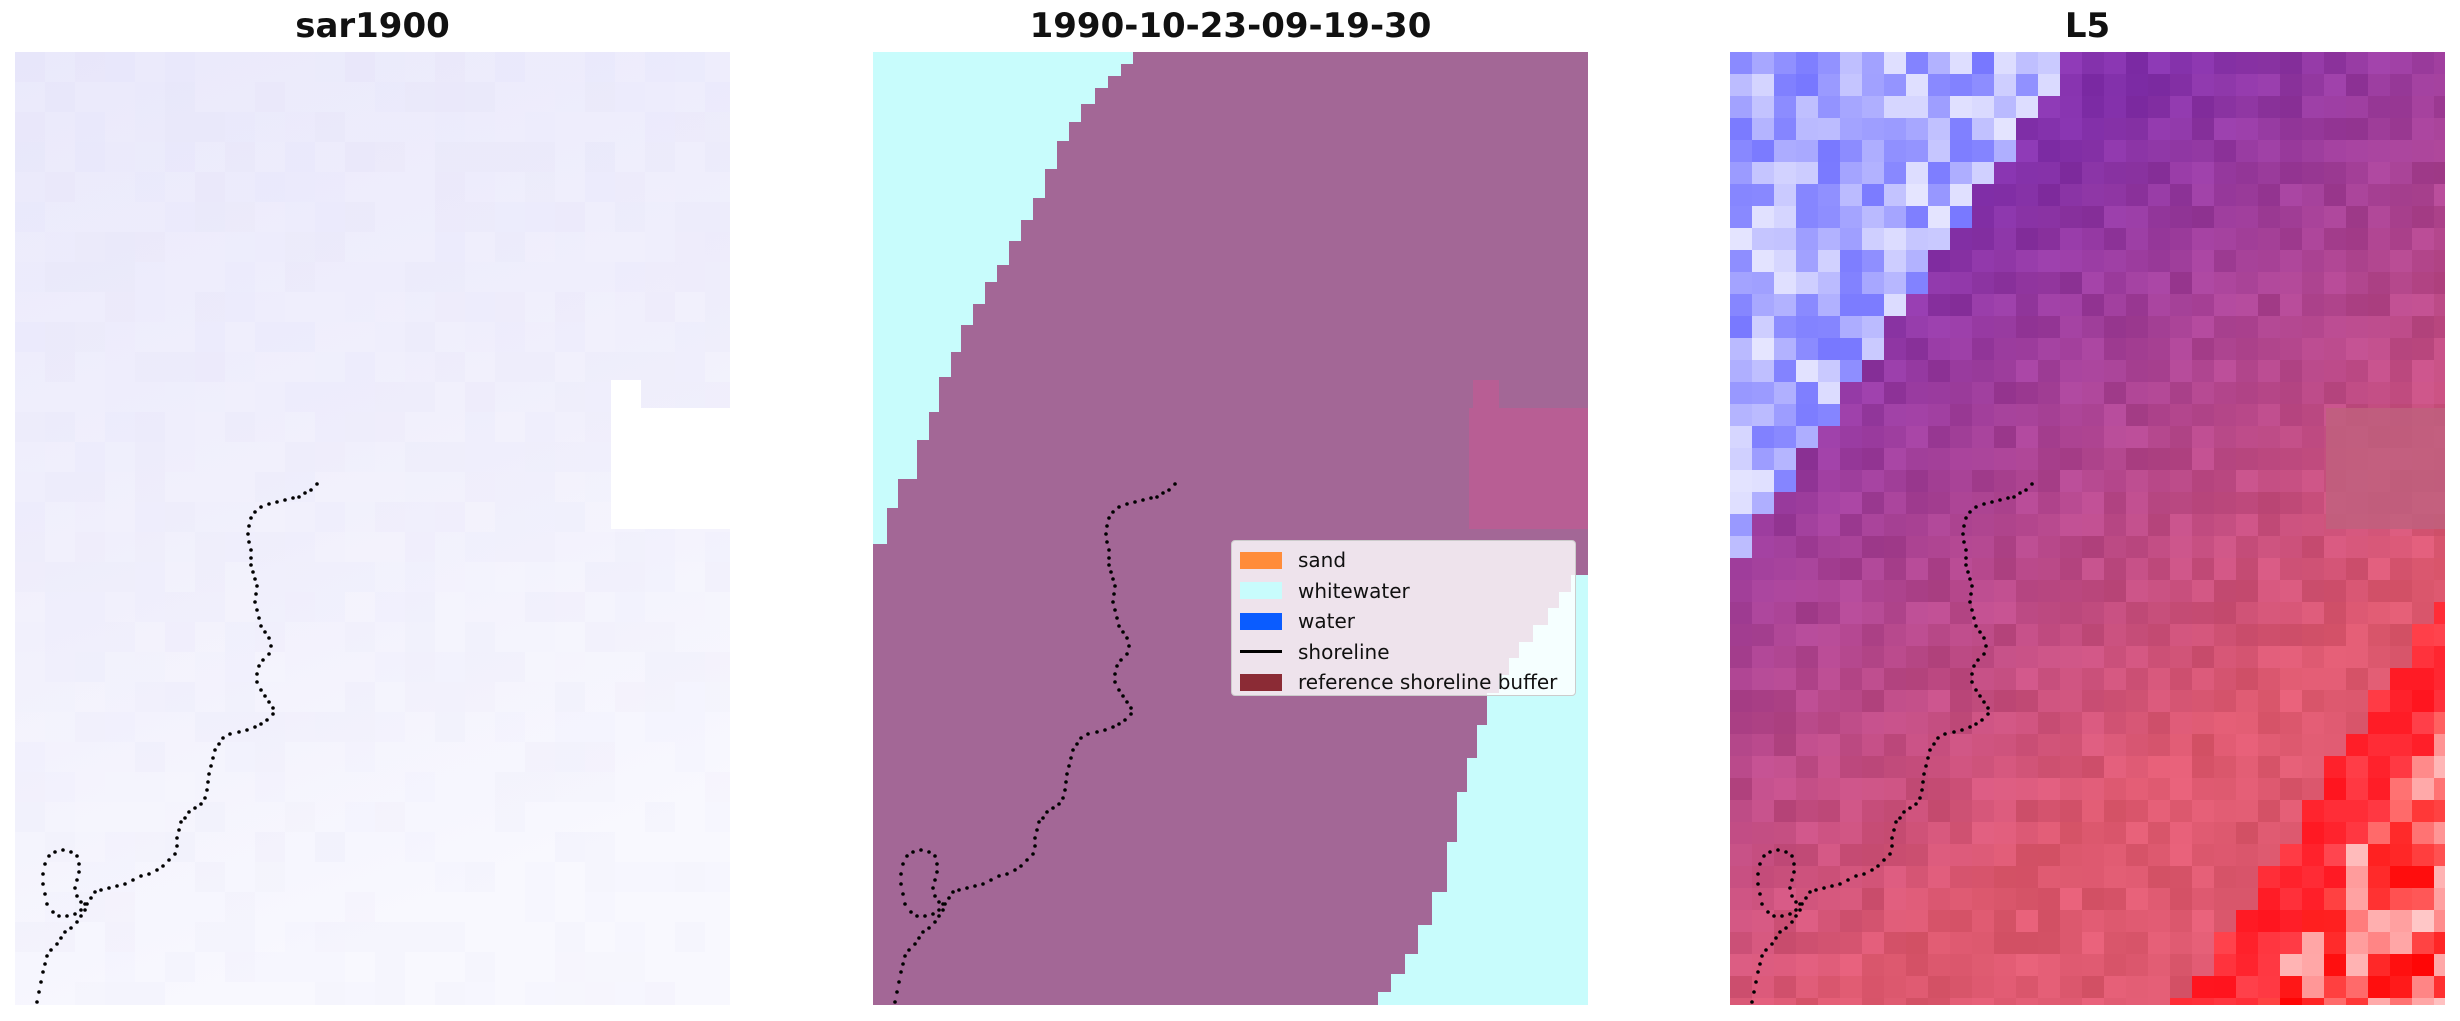 Image resolution: width=2460 pixels, height=1021 pixels. I want to click on sar-nodata-block, so click(670, 468).